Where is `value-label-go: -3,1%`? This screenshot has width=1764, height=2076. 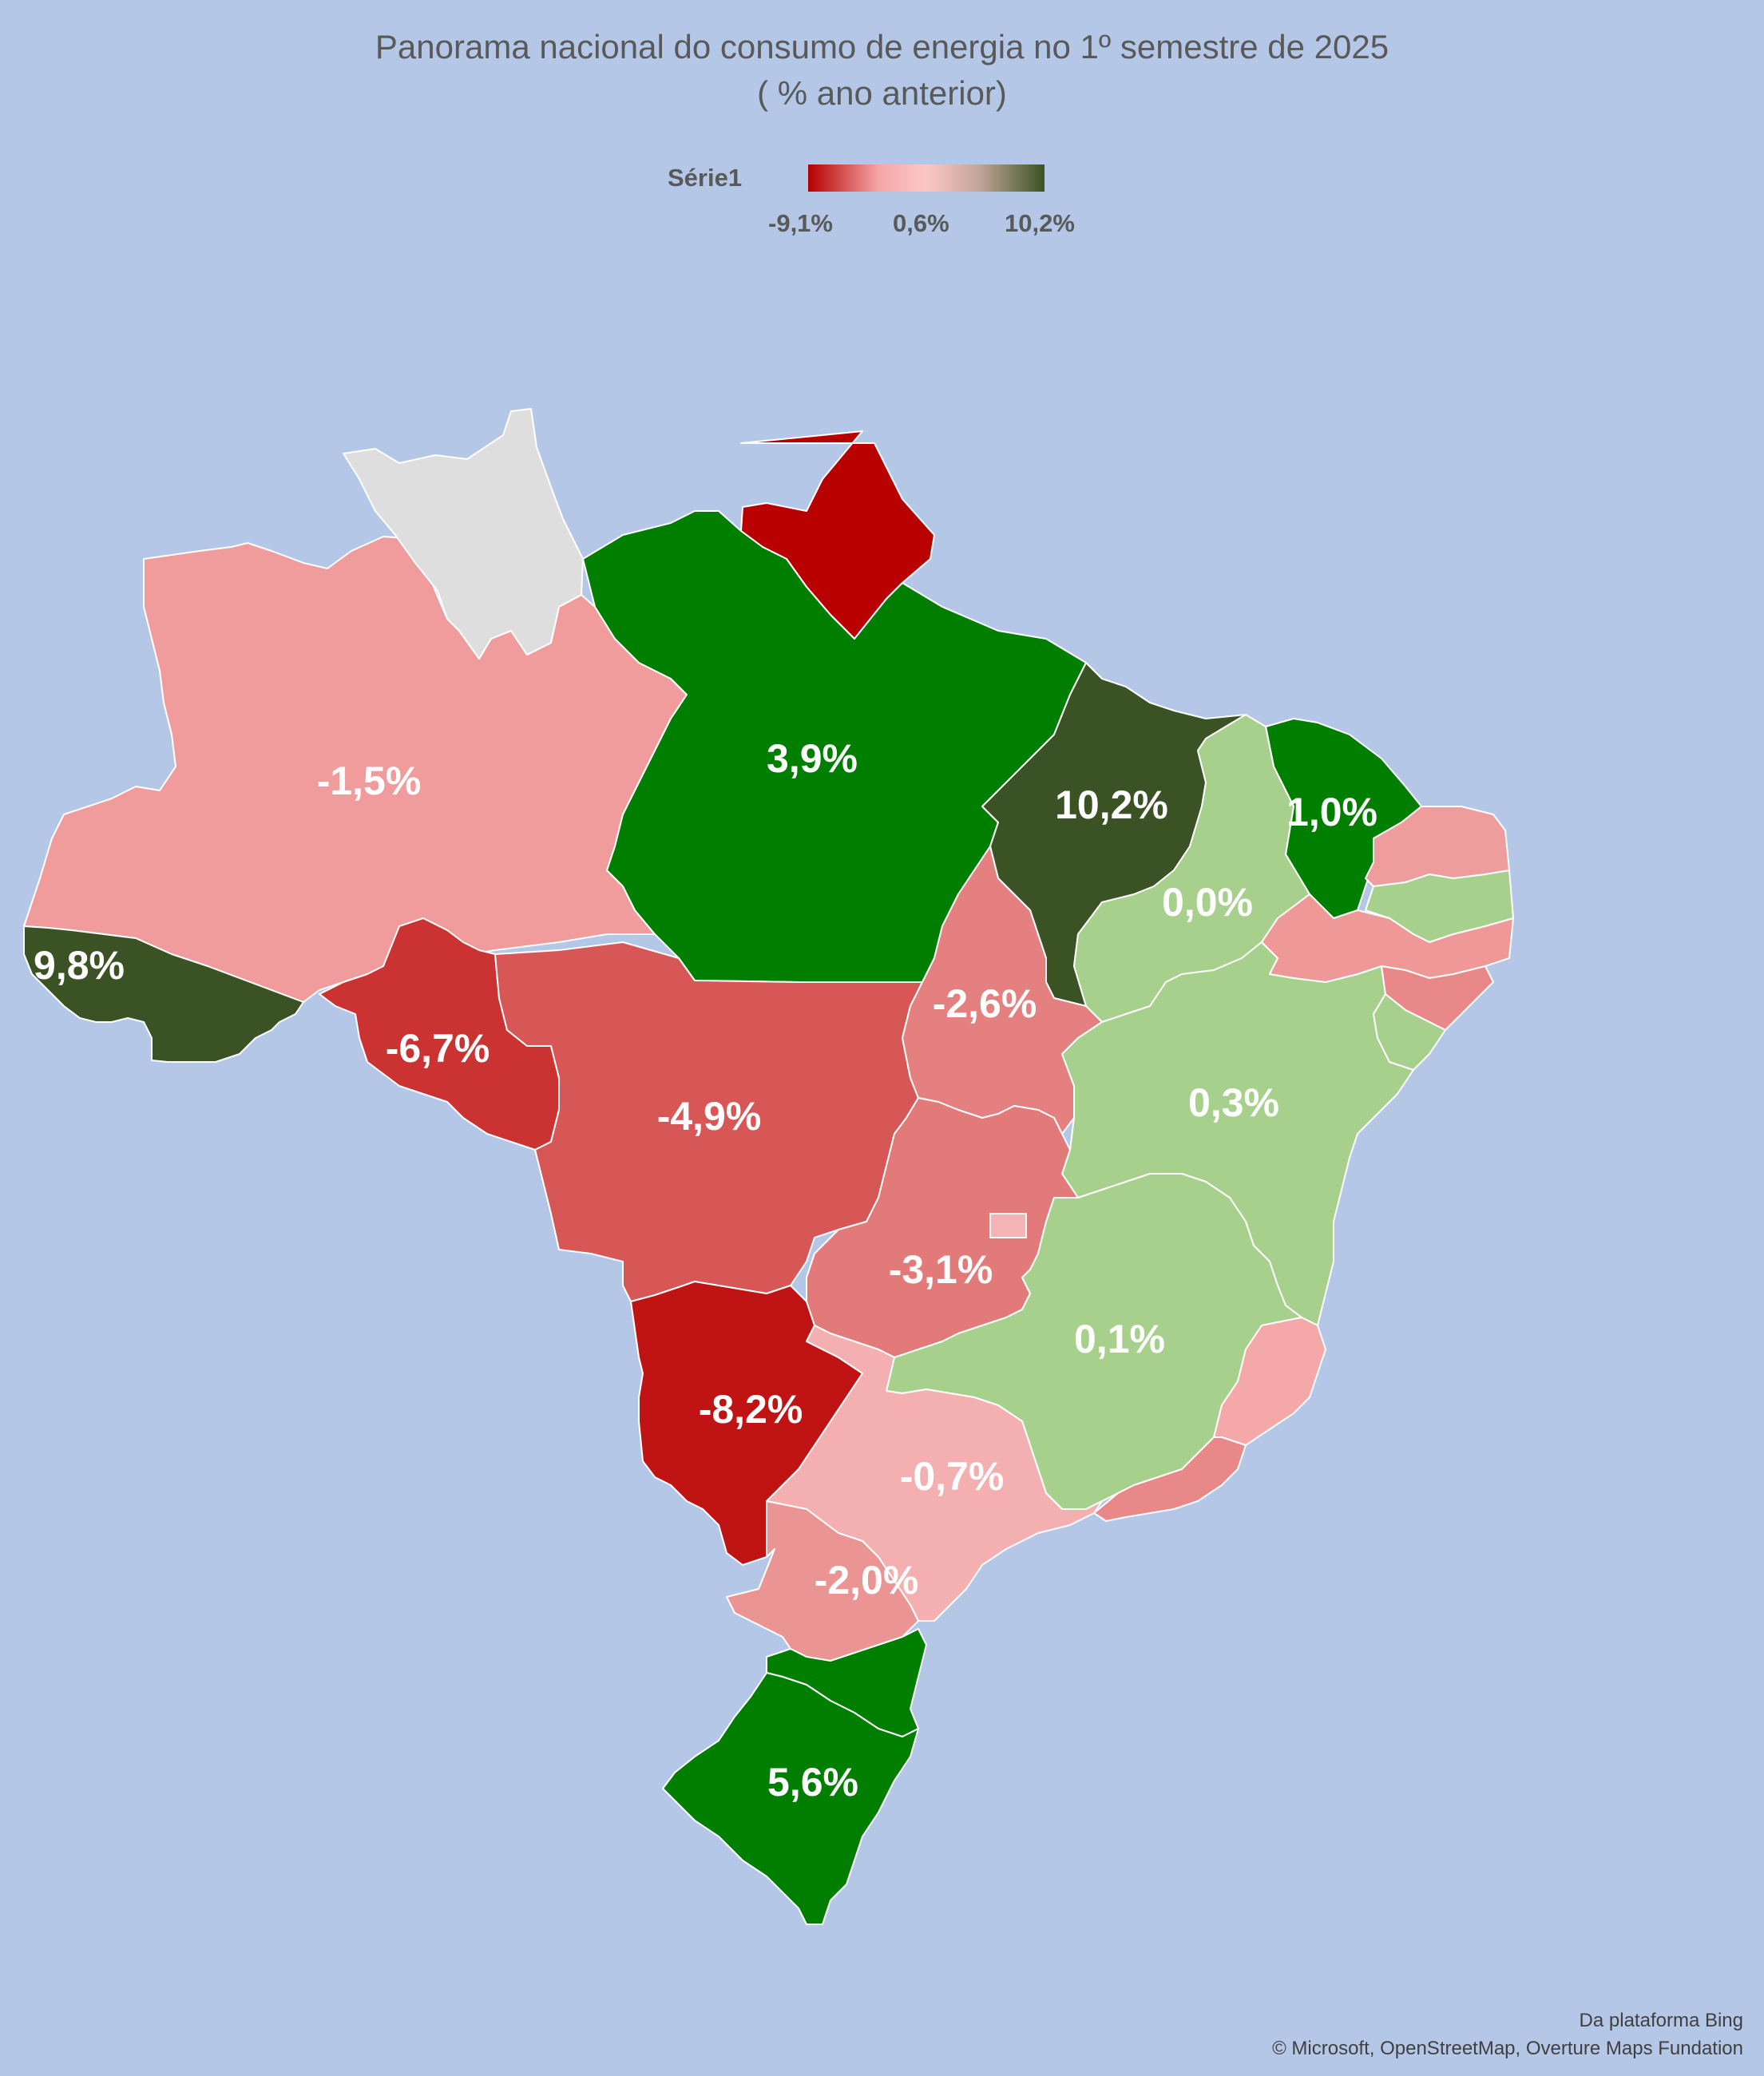 value-label-go: -3,1% is located at coordinates (941, 1269).